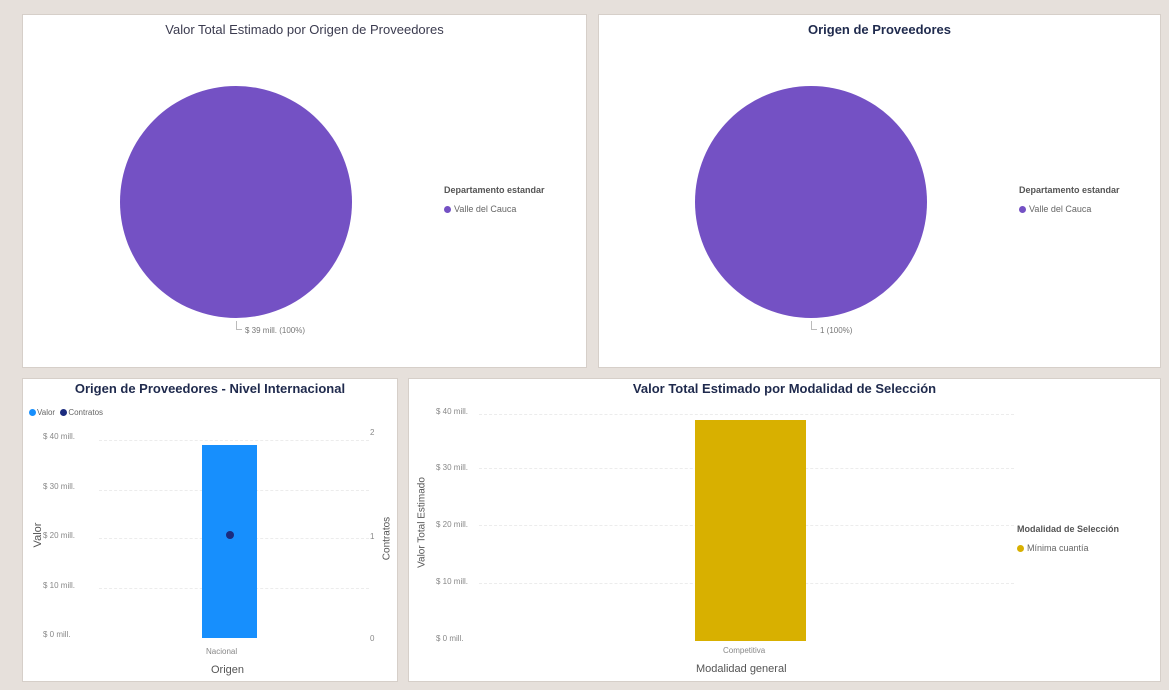 Image resolution: width=1169 pixels, height=690 pixels. Describe the element at coordinates (46, 412) in the screenshot. I see `legend-label: Valor` at that location.